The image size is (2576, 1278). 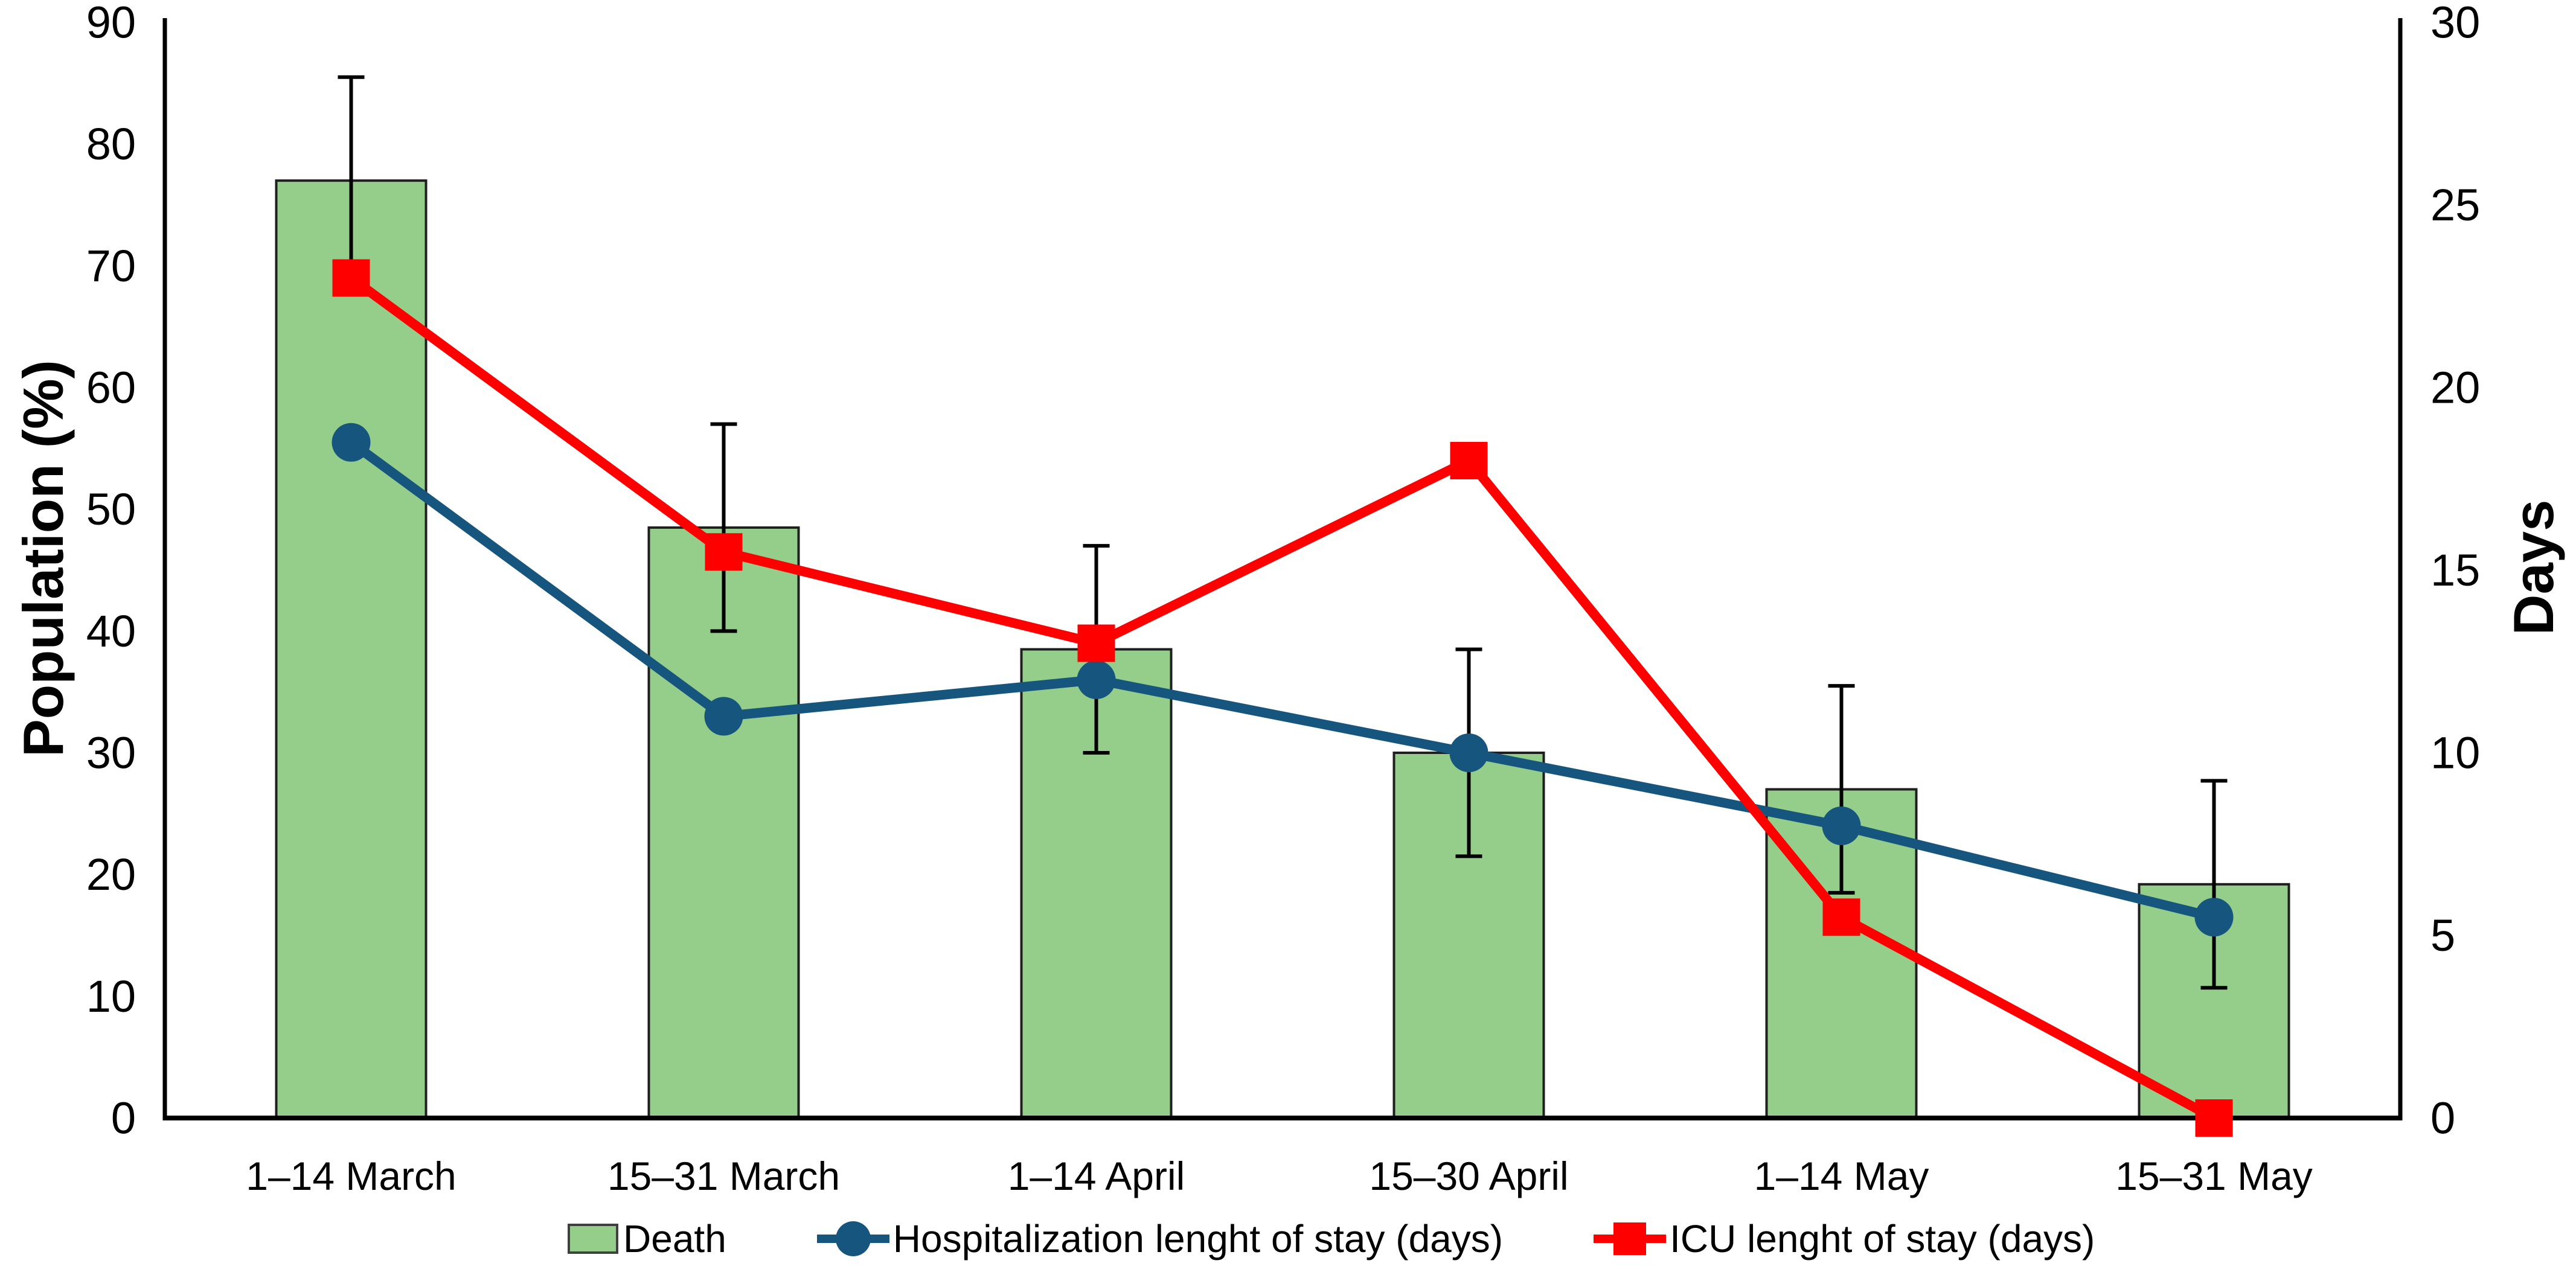 What do you see at coordinates (2455, 24) in the screenshot?
I see `right-axis-tick-label: 30` at bounding box center [2455, 24].